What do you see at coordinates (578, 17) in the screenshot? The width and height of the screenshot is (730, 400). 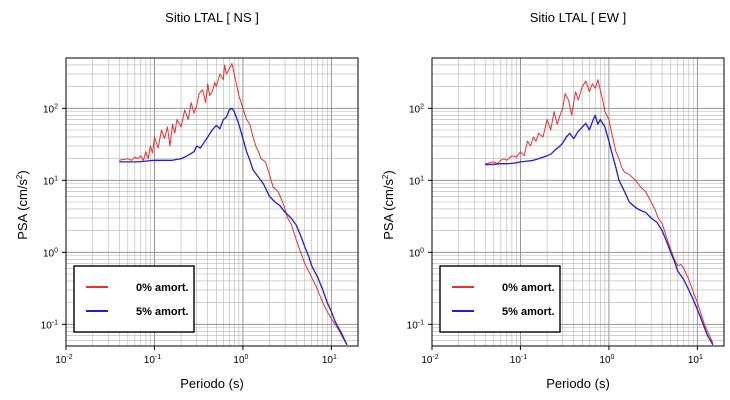 I see `chart-title: Sitio LTAL [ EW ]` at bounding box center [578, 17].